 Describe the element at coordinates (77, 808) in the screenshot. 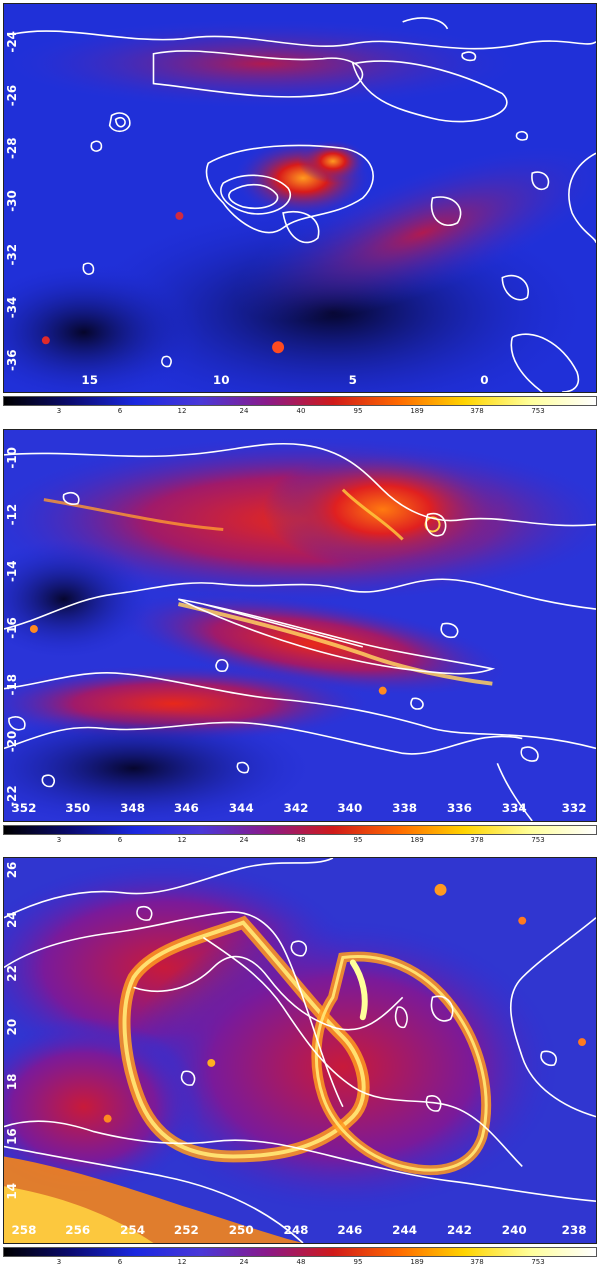

I see `x-tick: 350` at that location.